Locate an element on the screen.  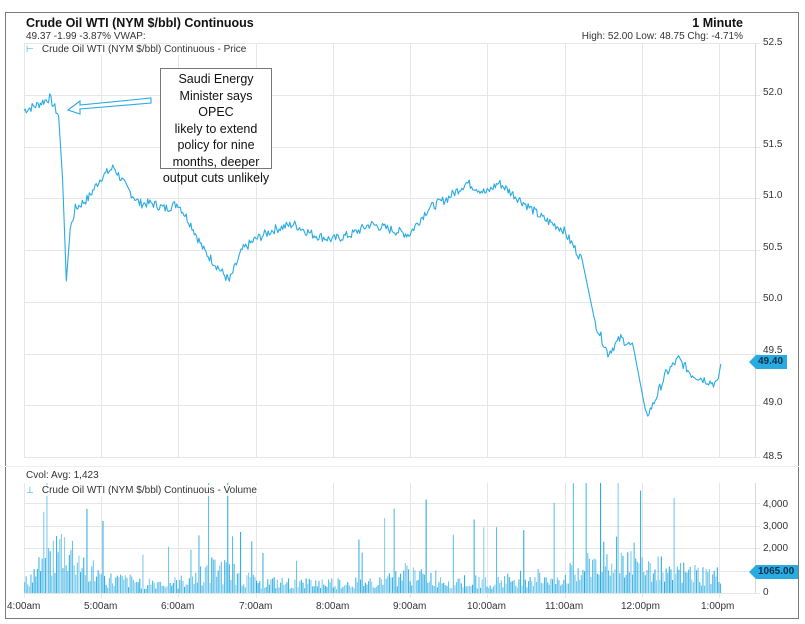
annotation-line: months, deeper is located at coordinates (216, 161).